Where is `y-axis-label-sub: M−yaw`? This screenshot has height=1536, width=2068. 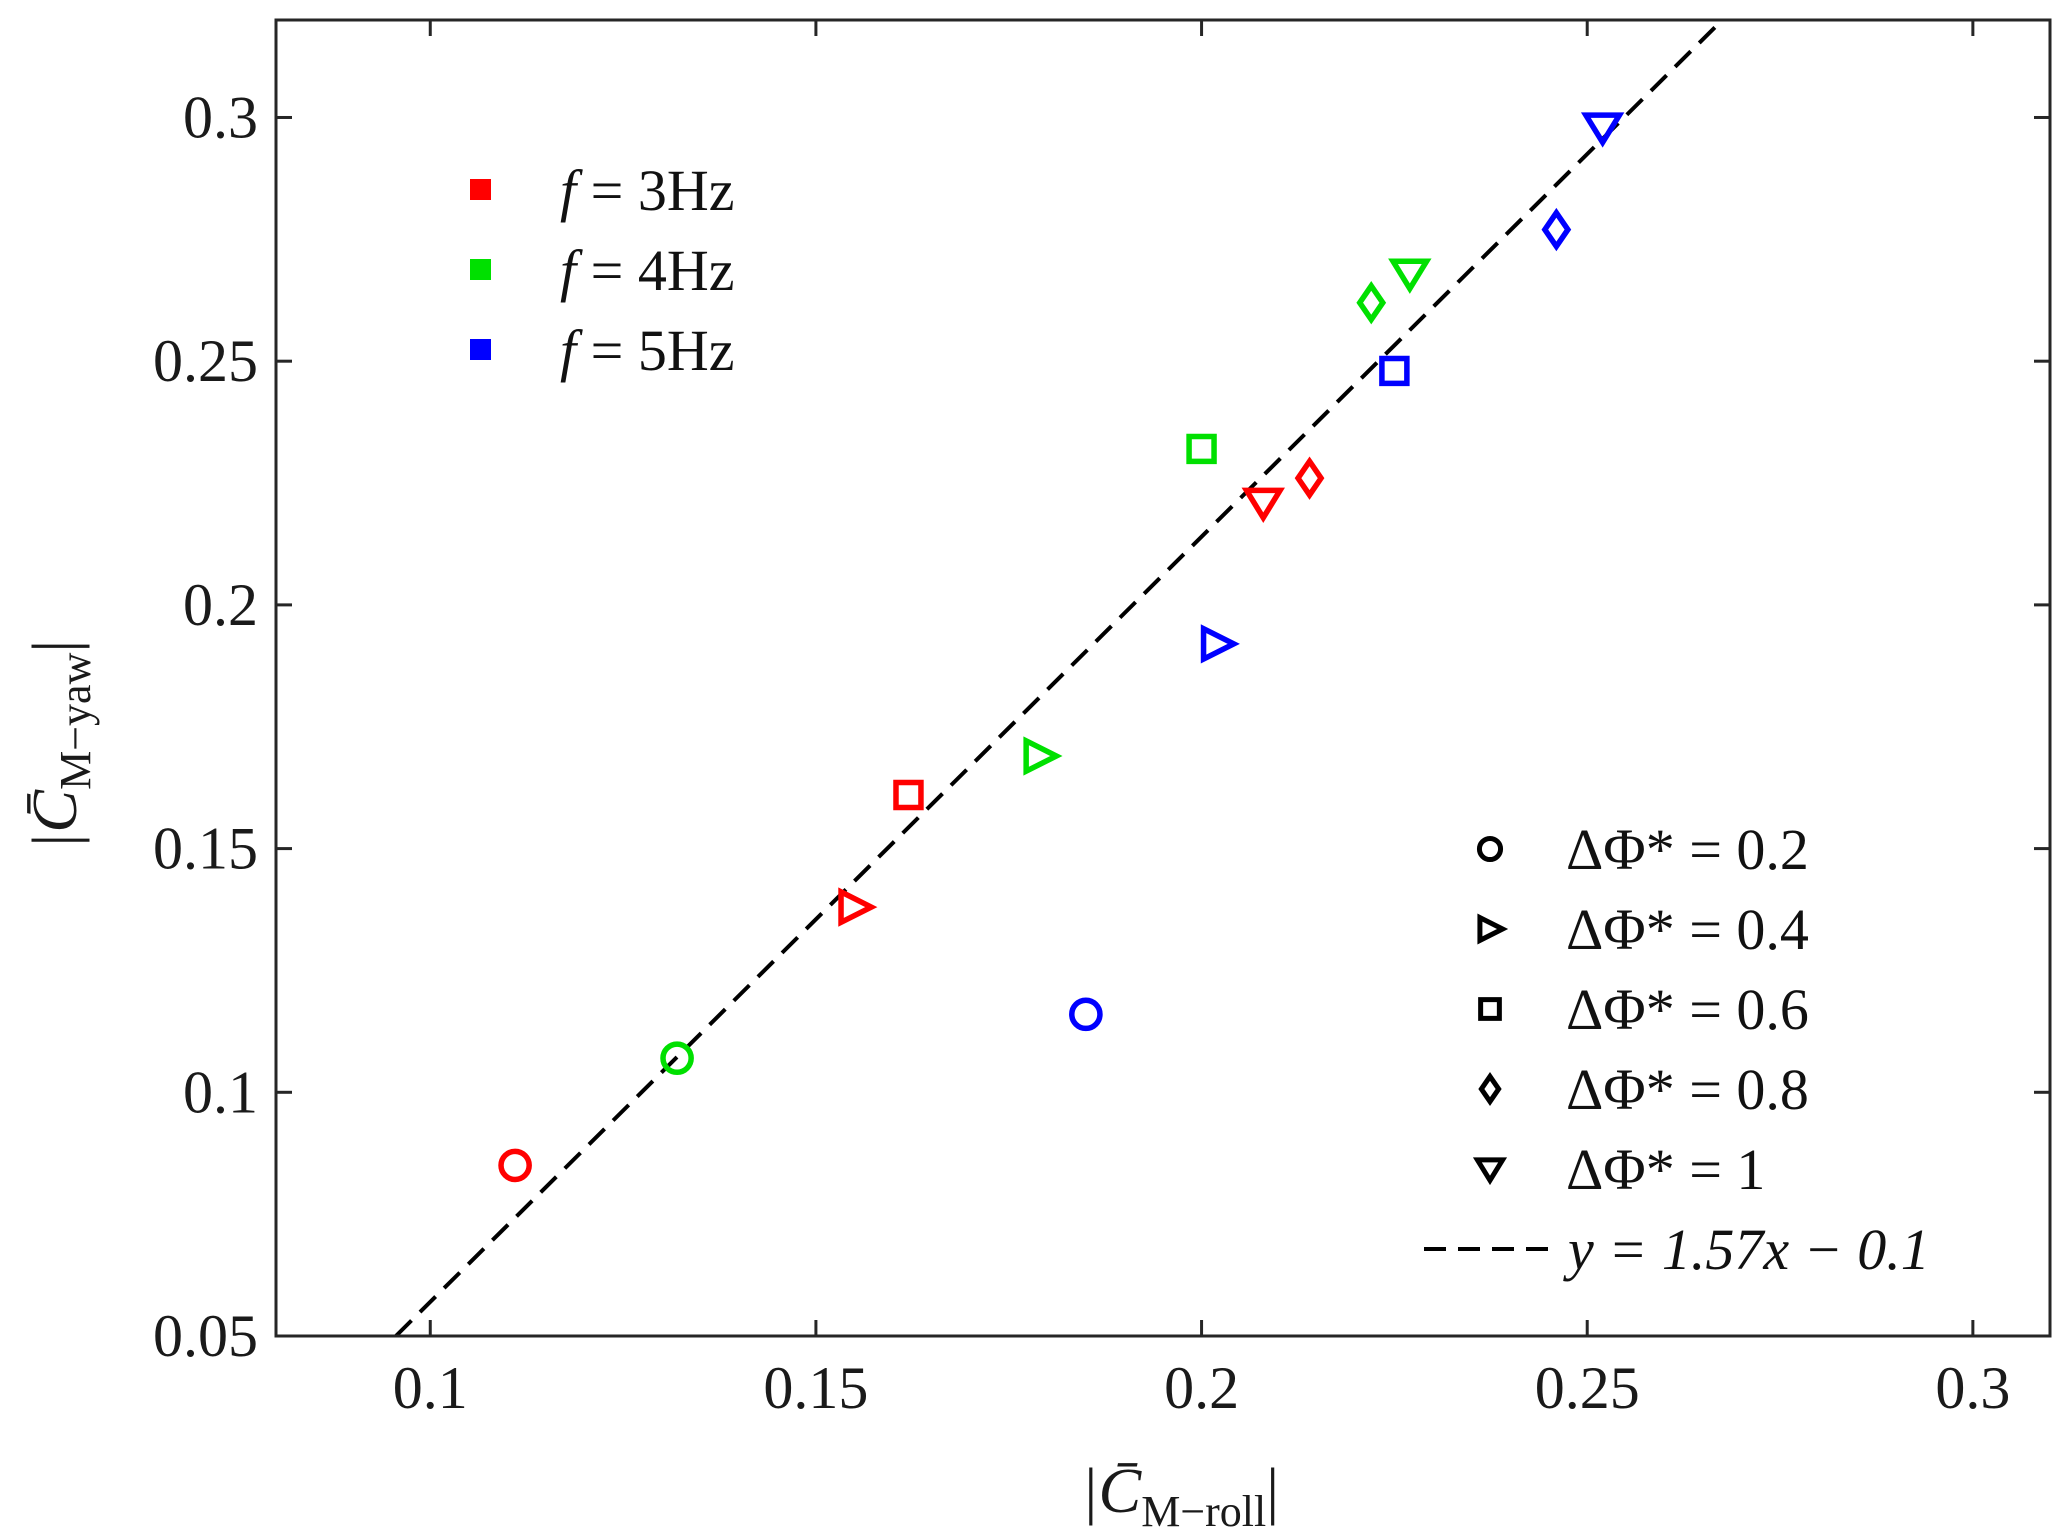
y-axis-label-sub: M−yaw is located at coordinates (75, 720).